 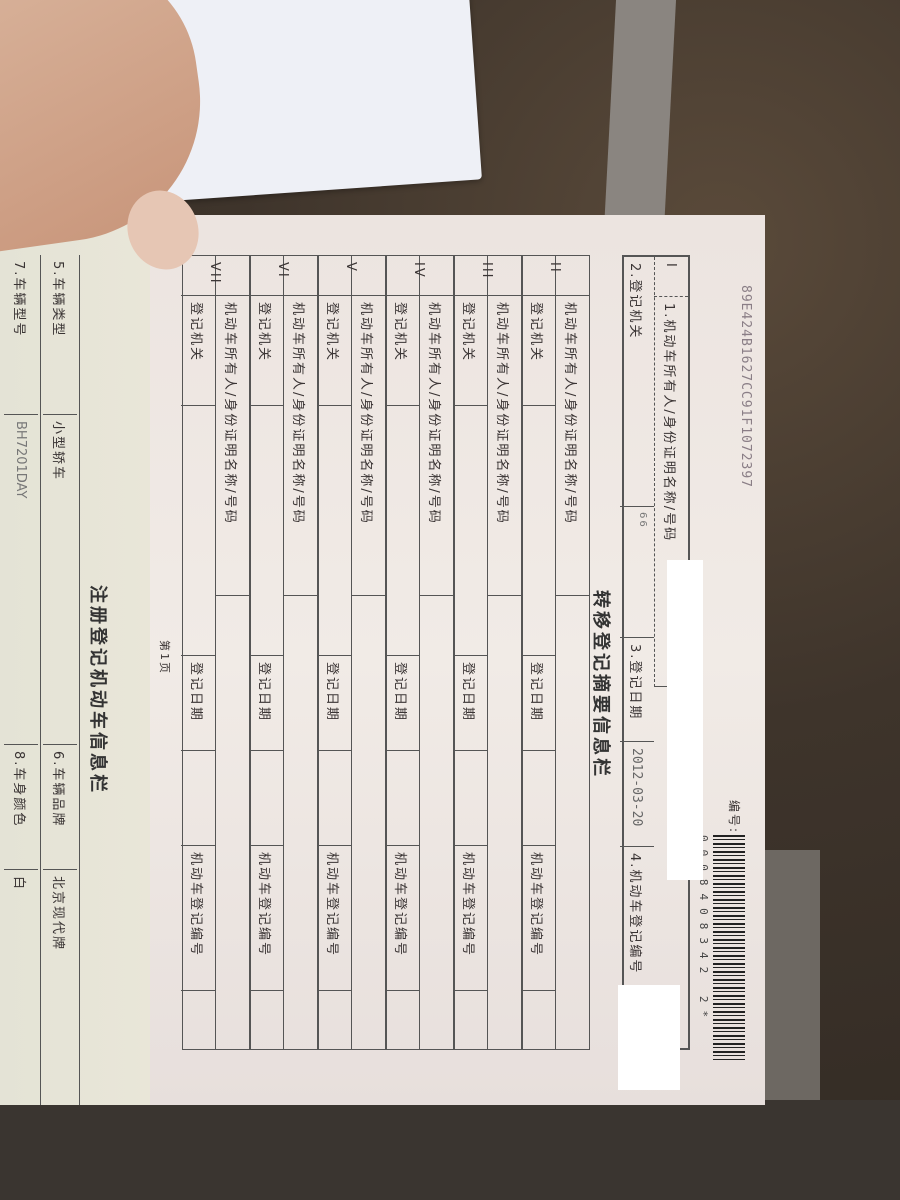 What do you see at coordinates (60, 580) in the screenshot?
I see `vehicle-type-value: 小型轿车` at bounding box center [60, 580].